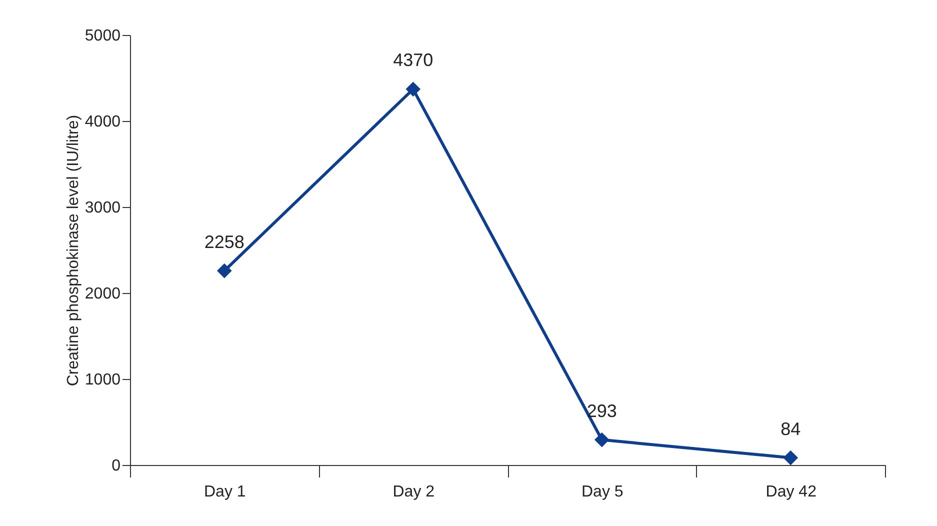 The width and height of the screenshot is (937, 526). Describe the element at coordinates (413, 492) in the screenshot. I see `x-tick-label: Day 2` at that location.